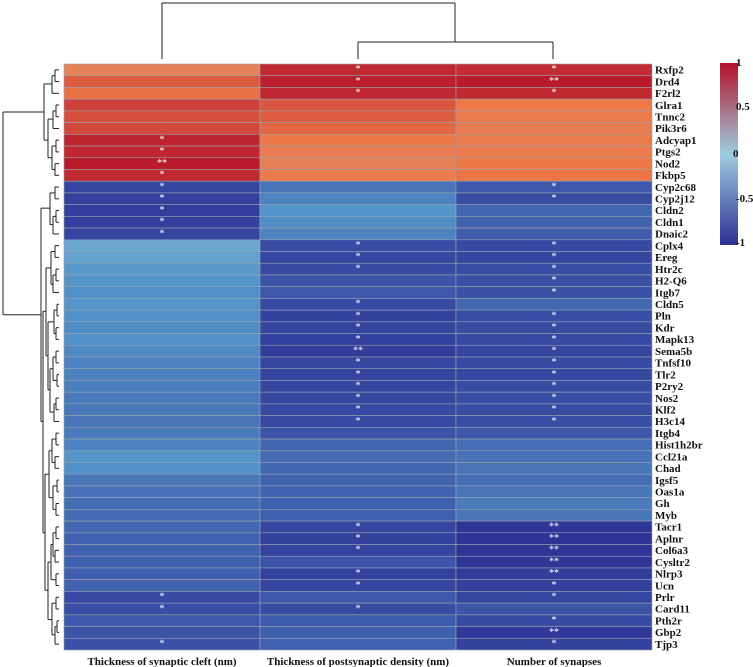 The width and height of the screenshot is (753, 667). I want to click on row-label: Myb, so click(666, 516).